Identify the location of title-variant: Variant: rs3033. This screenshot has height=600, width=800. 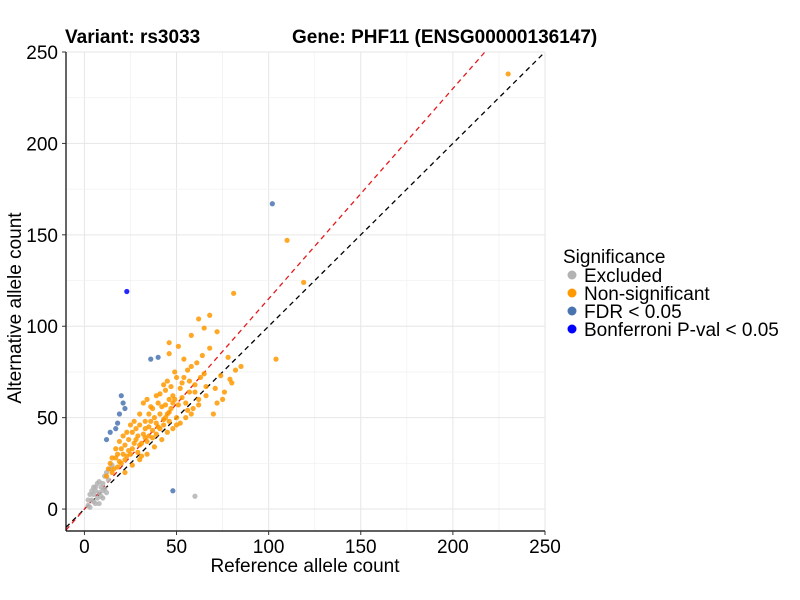
(132, 37).